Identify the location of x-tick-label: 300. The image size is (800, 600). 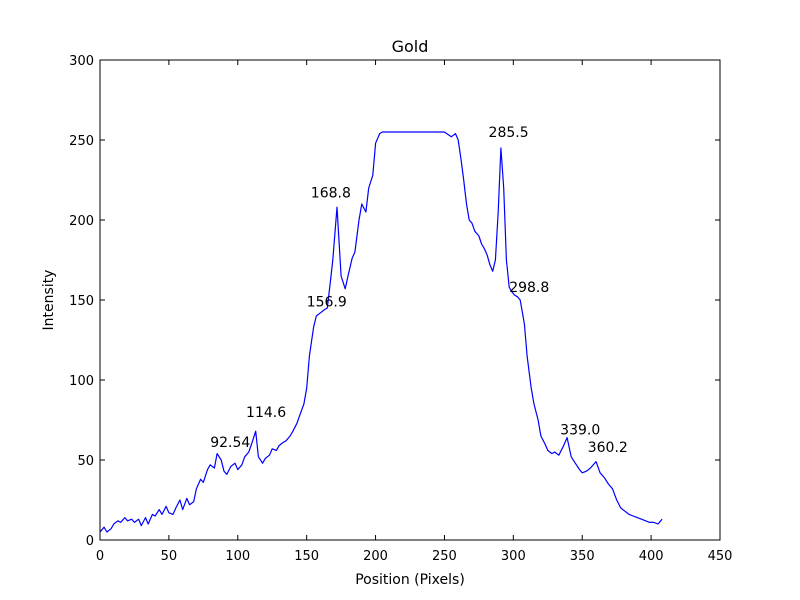
(513, 556).